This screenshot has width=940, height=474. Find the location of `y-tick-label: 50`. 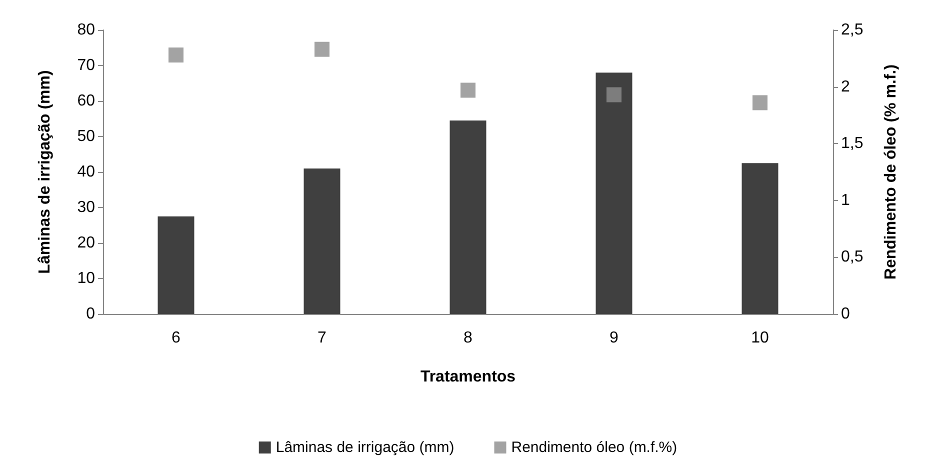

y-tick-label: 50 is located at coordinates (86, 136).